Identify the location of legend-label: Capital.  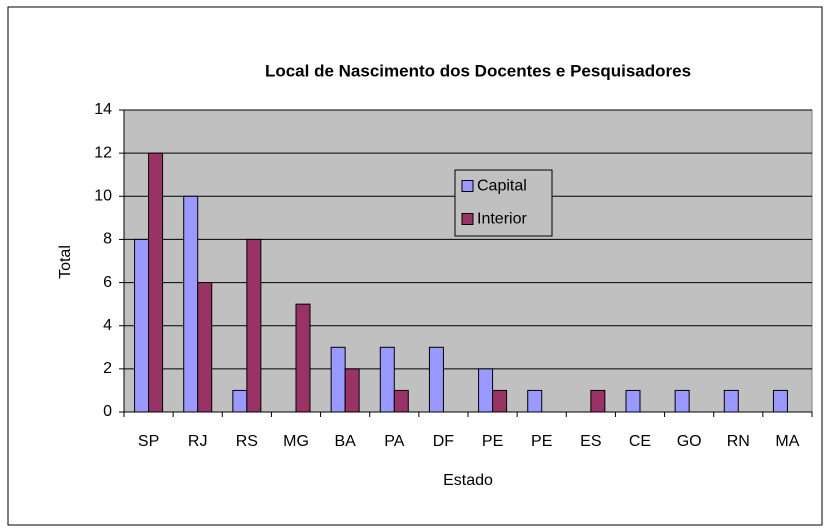
(502, 186).